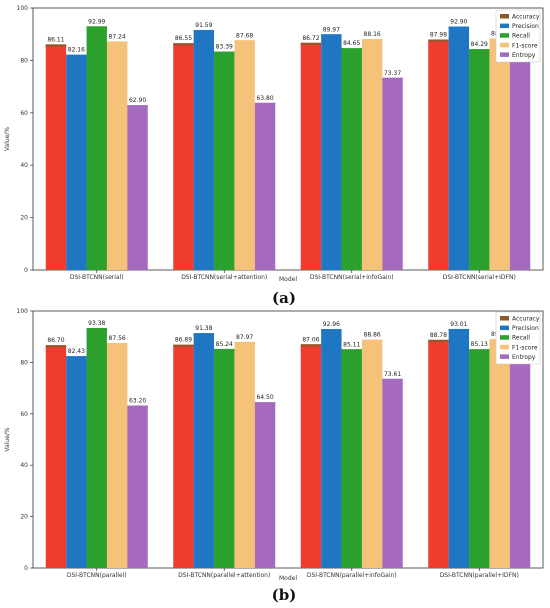 This screenshot has width=550, height=608. I want to click on data-label: 64.50, so click(264, 397).